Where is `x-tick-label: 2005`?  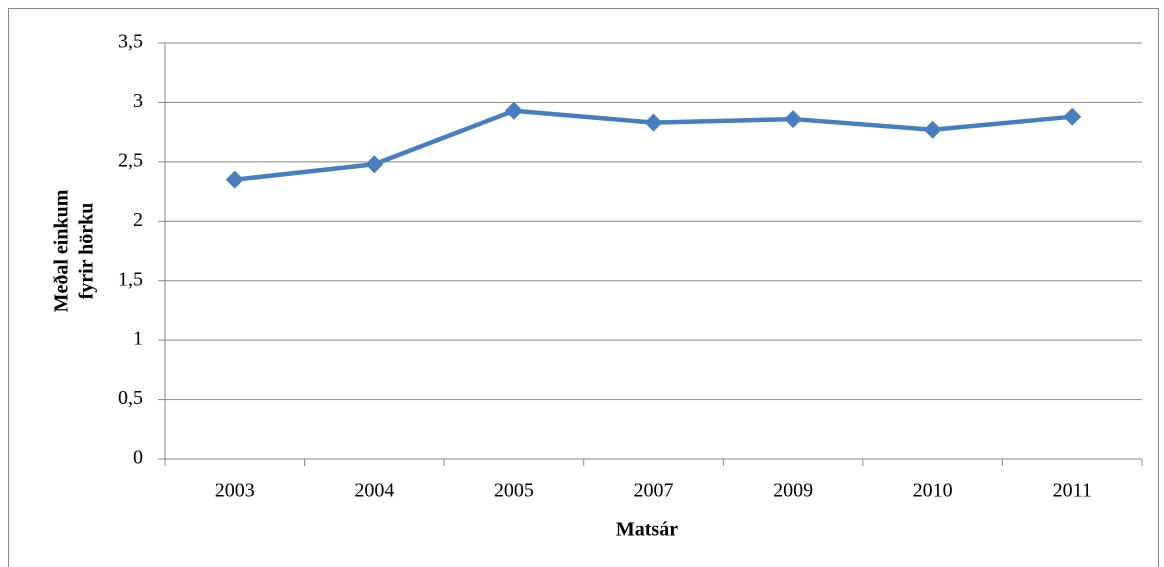 x-tick-label: 2005 is located at coordinates (514, 491).